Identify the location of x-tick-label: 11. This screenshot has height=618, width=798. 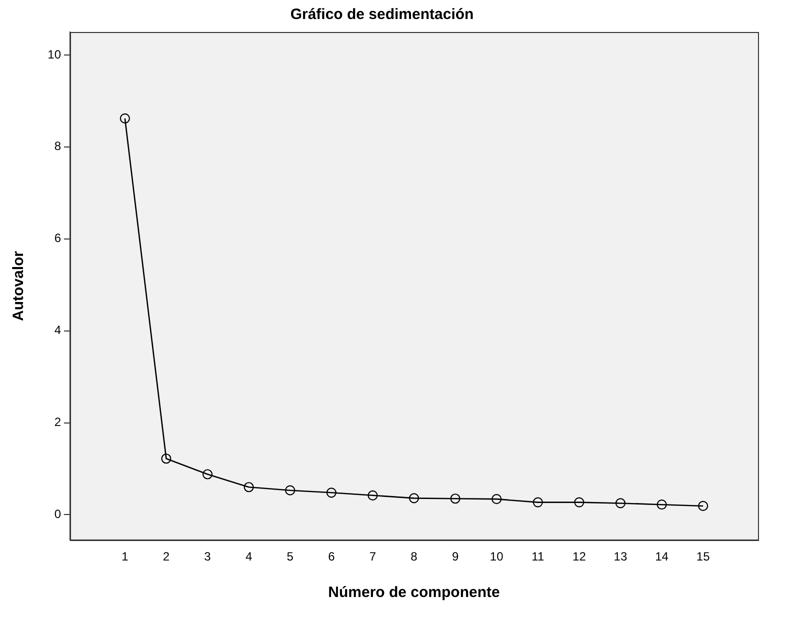
(538, 557).